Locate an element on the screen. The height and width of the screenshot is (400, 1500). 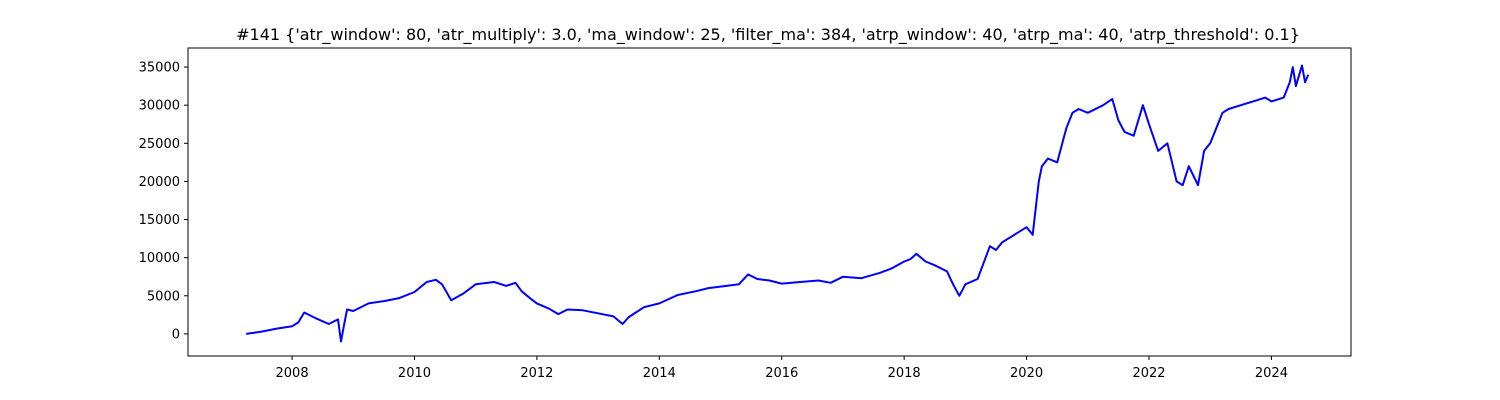
y-tick-label: 0 is located at coordinates (176, 334).